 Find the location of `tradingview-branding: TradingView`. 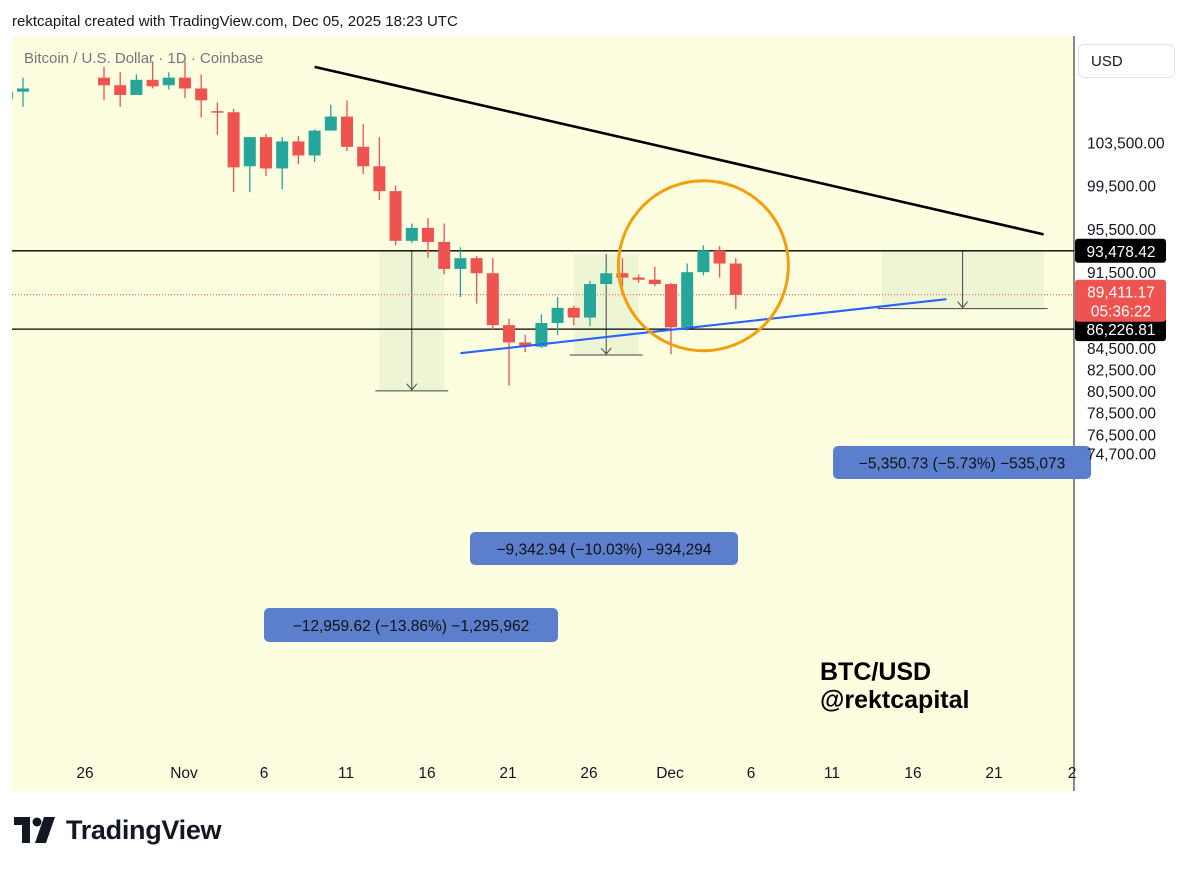

tradingview-branding: TradingView is located at coordinates (118, 830).